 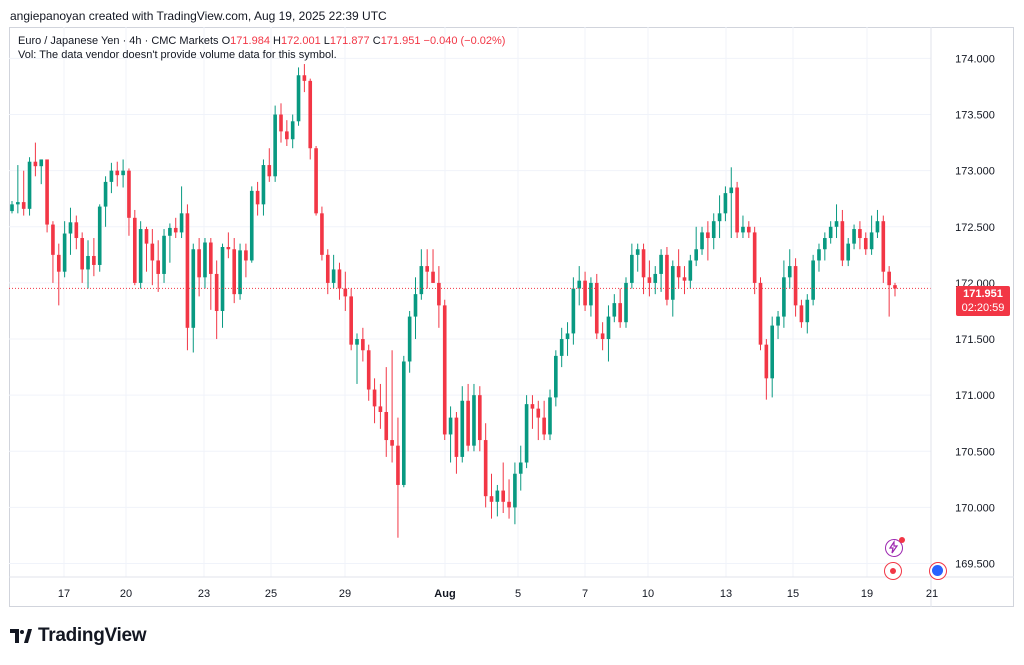 I want to click on time-tick-label: 7, so click(x=585, y=594).